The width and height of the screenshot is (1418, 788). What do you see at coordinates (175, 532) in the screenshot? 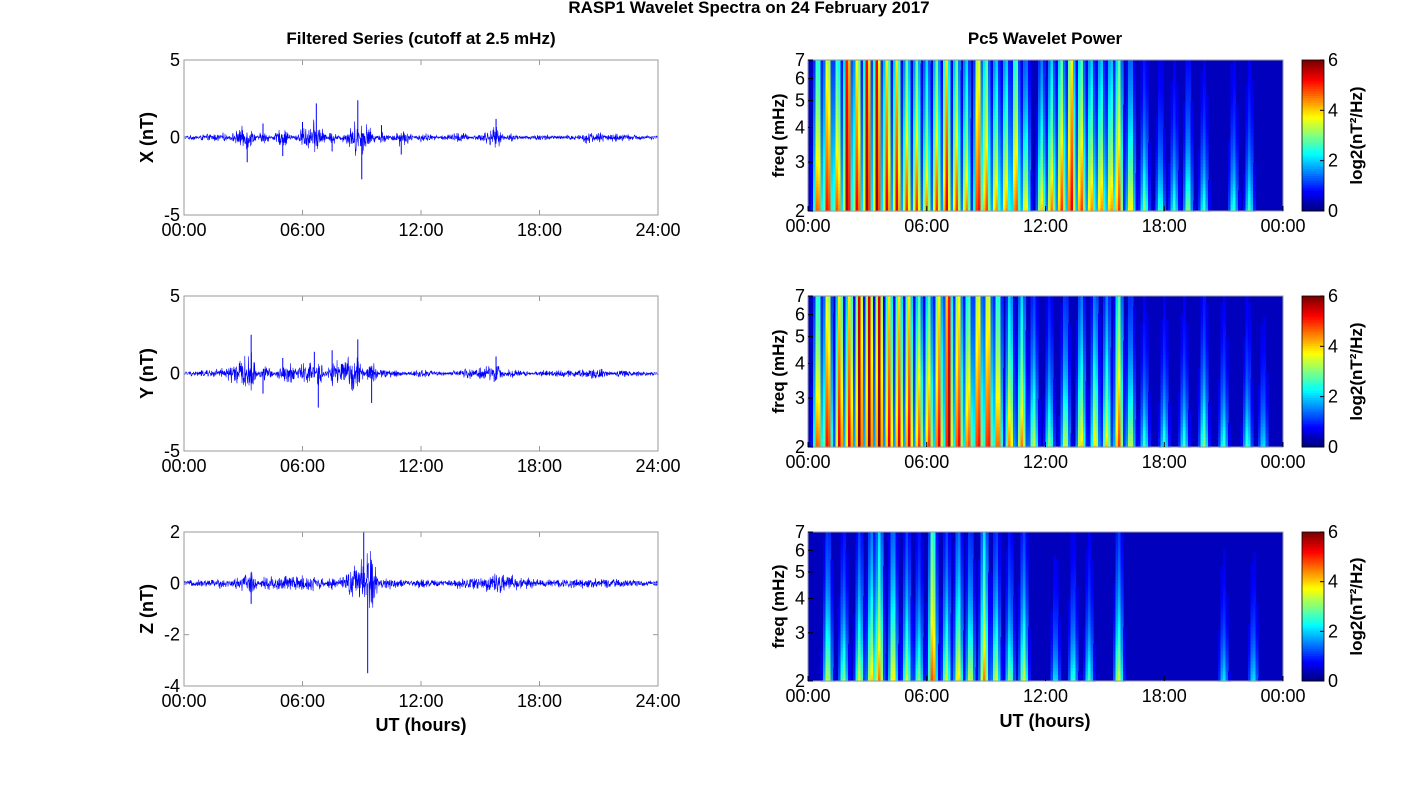
I see `y-tick-label: 2` at bounding box center [175, 532].